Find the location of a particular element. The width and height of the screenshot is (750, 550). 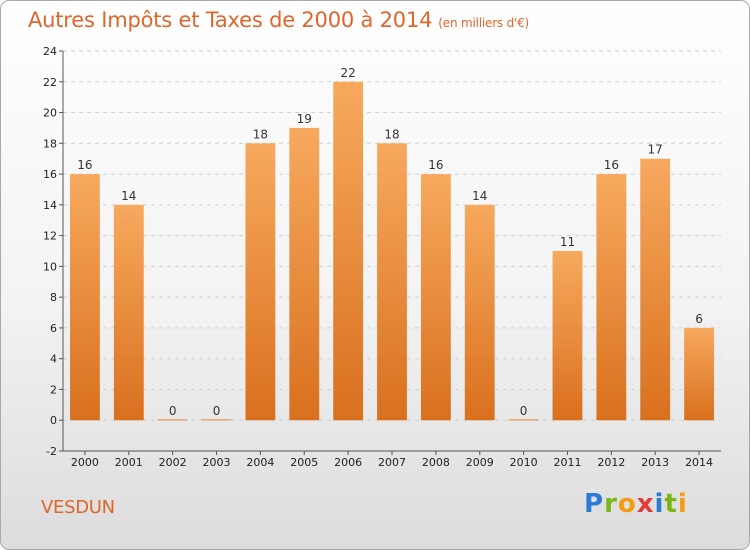

commune-name: VESDUN is located at coordinates (78, 507).